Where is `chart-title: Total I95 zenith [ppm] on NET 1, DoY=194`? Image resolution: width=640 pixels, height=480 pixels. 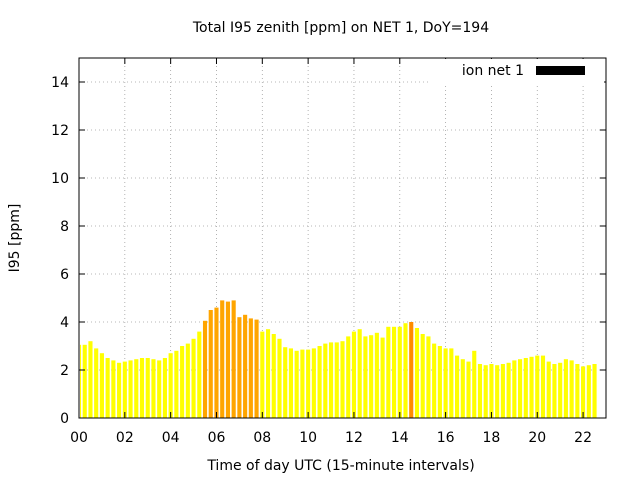
chart-title: Total I95 zenith [ppm] on NET 1, DoY=194 is located at coordinates (340, 28).